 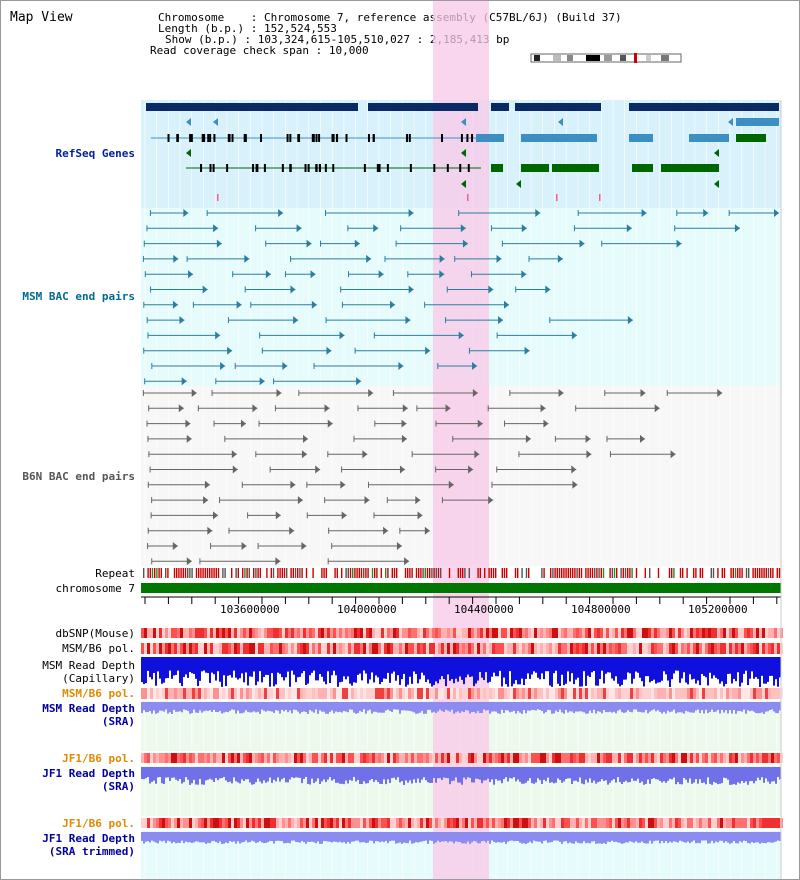 I want to click on track-label-b6n-bac: B6N BAC end pairs, so click(x=78, y=476).